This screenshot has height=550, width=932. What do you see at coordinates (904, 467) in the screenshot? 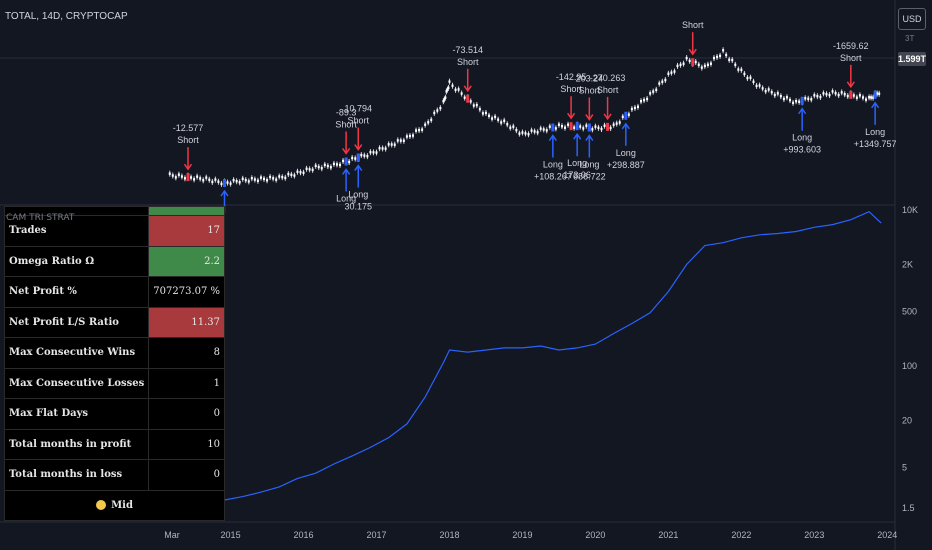
I see `price-tick-label: 5` at bounding box center [904, 467].